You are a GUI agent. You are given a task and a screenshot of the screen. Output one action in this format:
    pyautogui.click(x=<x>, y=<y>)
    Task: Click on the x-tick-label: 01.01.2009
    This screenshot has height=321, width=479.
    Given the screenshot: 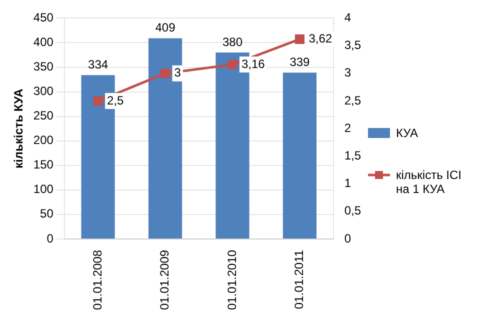 What is the action you would take?
    pyautogui.click(x=165, y=280)
    